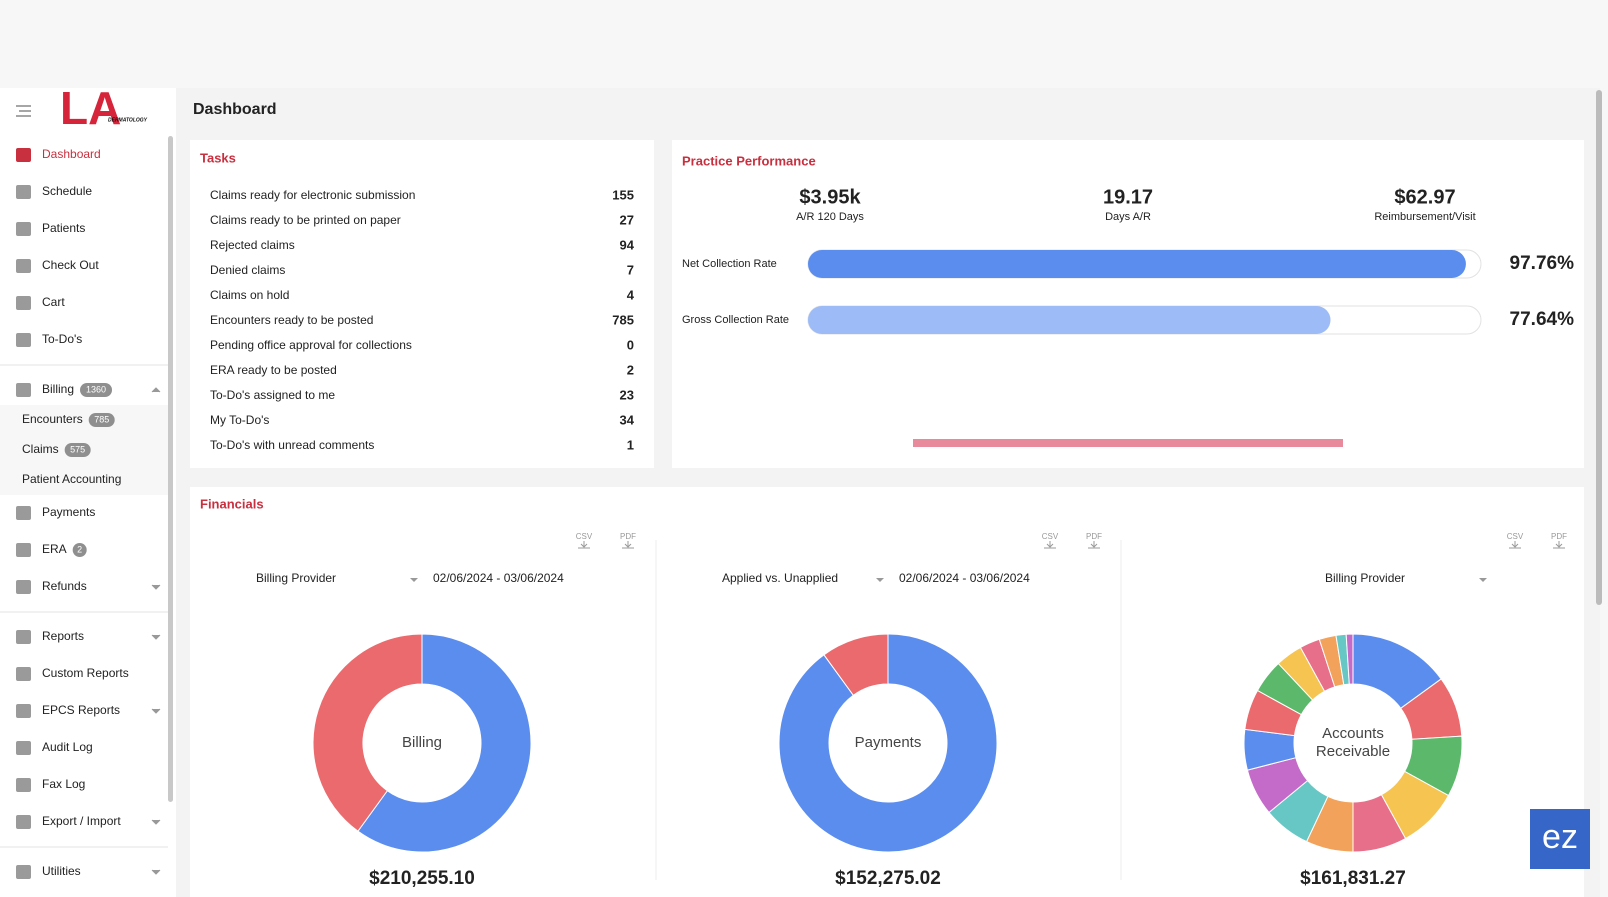 The width and height of the screenshot is (1608, 897). What do you see at coordinates (1424, 197) in the screenshot?
I see `metric-value: $62.97` at bounding box center [1424, 197].